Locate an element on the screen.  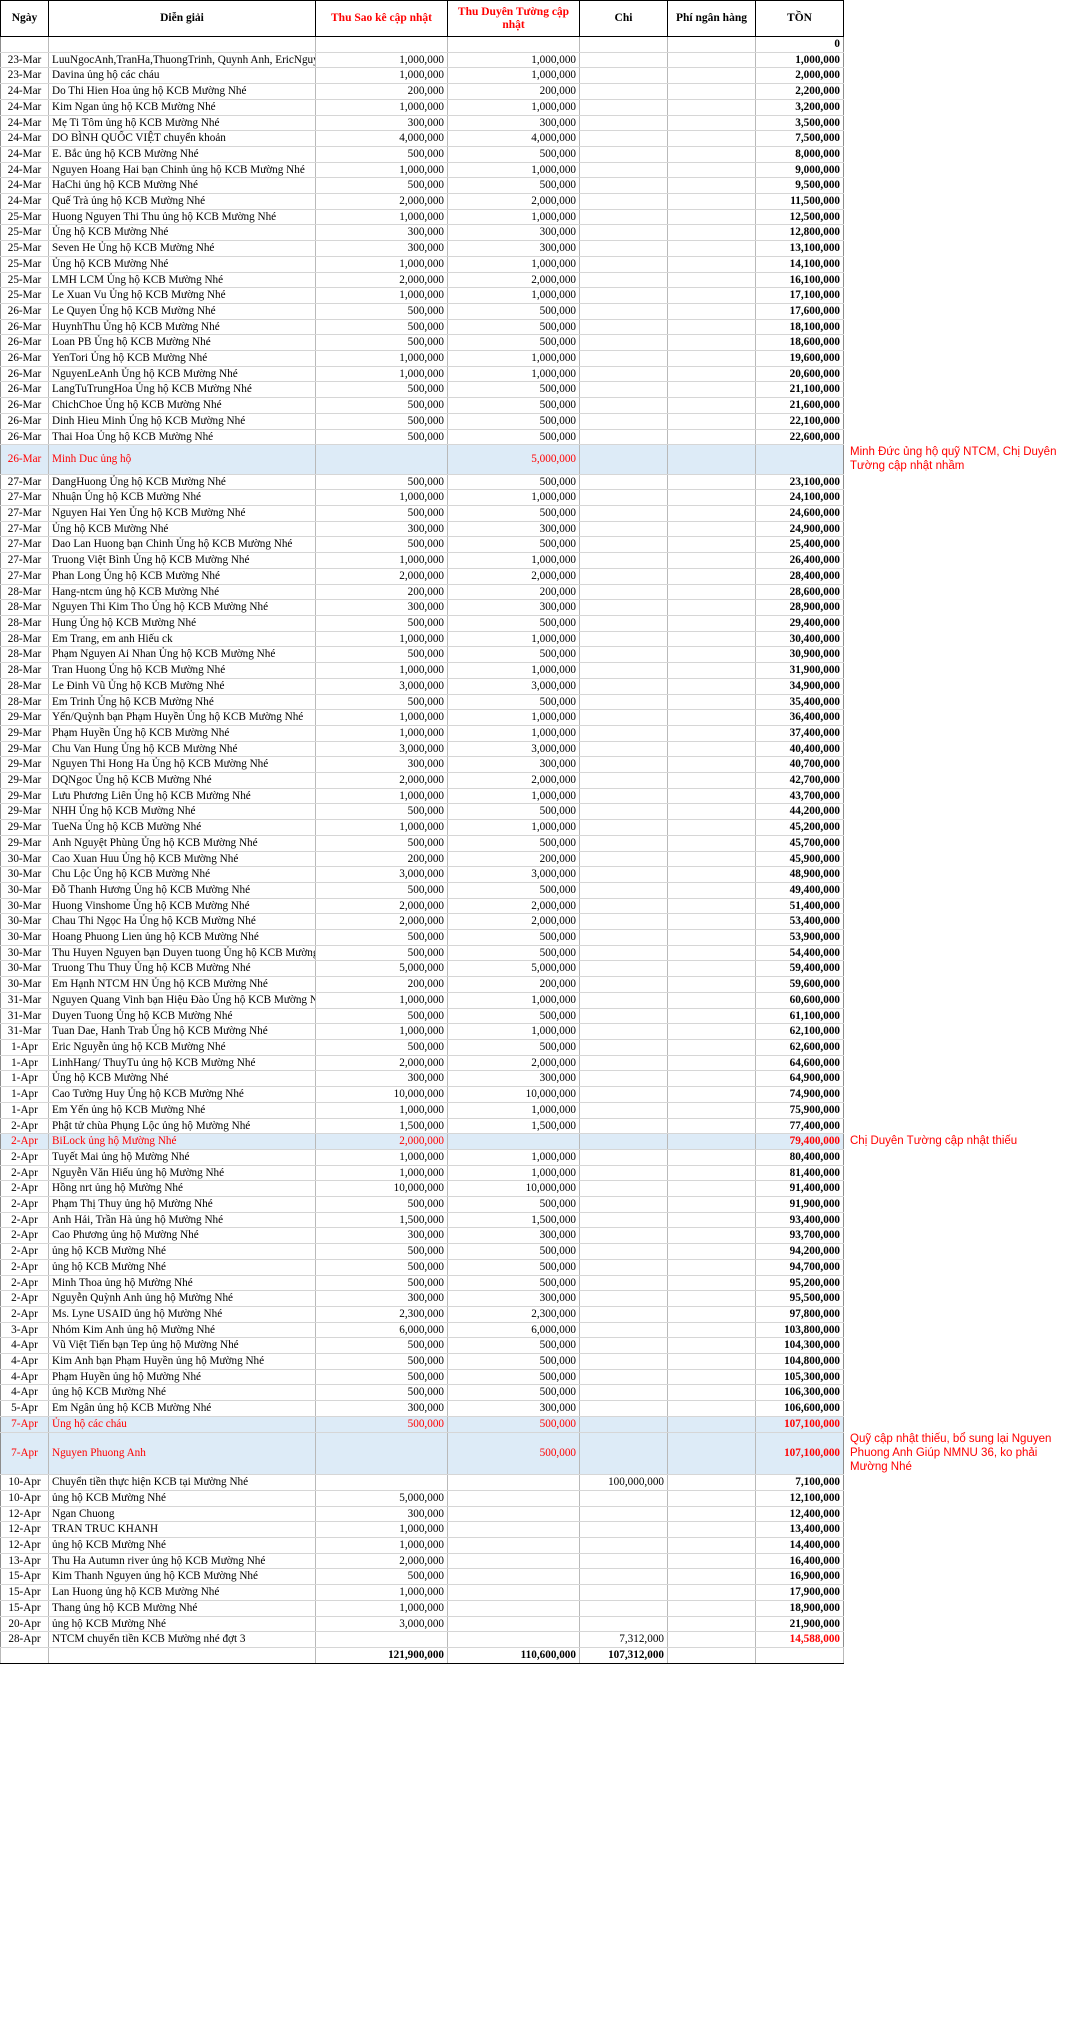
cell-description: LMH LCM Ủng hộ KCB Mường Nhé is located at coordinates (182, 280).